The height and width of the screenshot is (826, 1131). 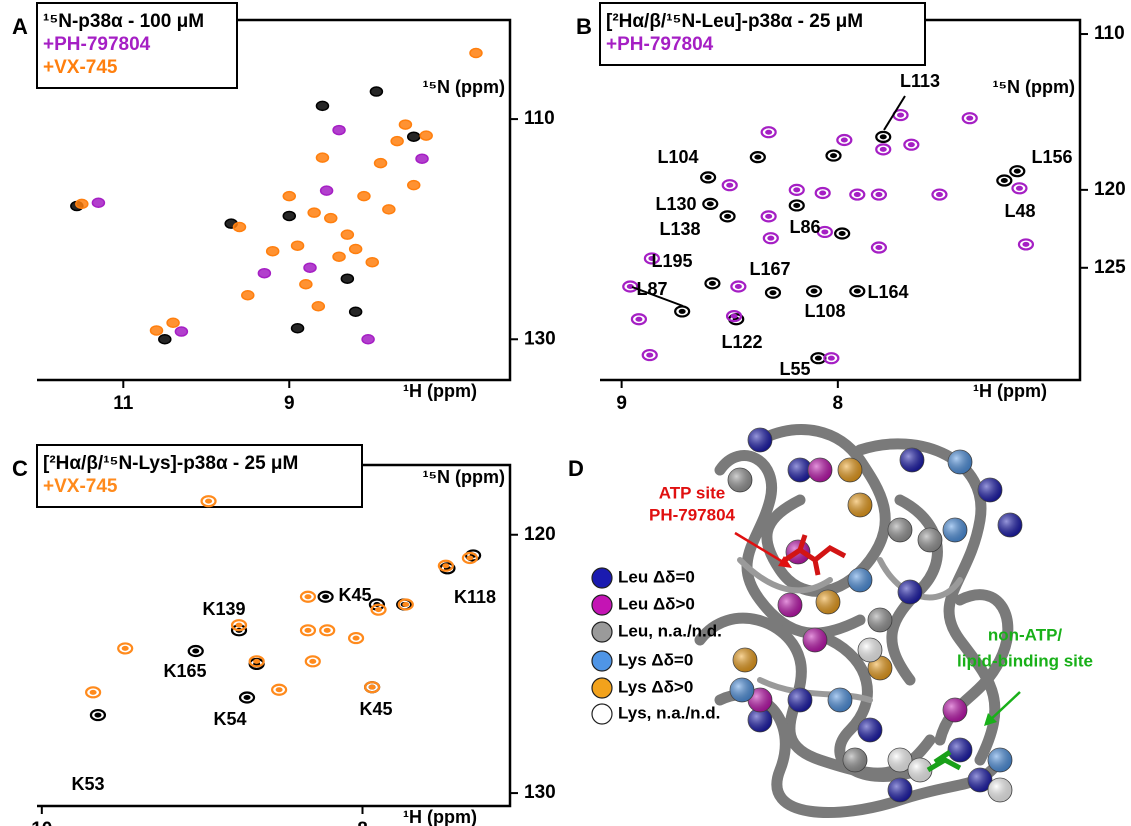 What do you see at coordinates (671, 261) in the screenshot?
I see `peak-label: L195` at bounding box center [671, 261].